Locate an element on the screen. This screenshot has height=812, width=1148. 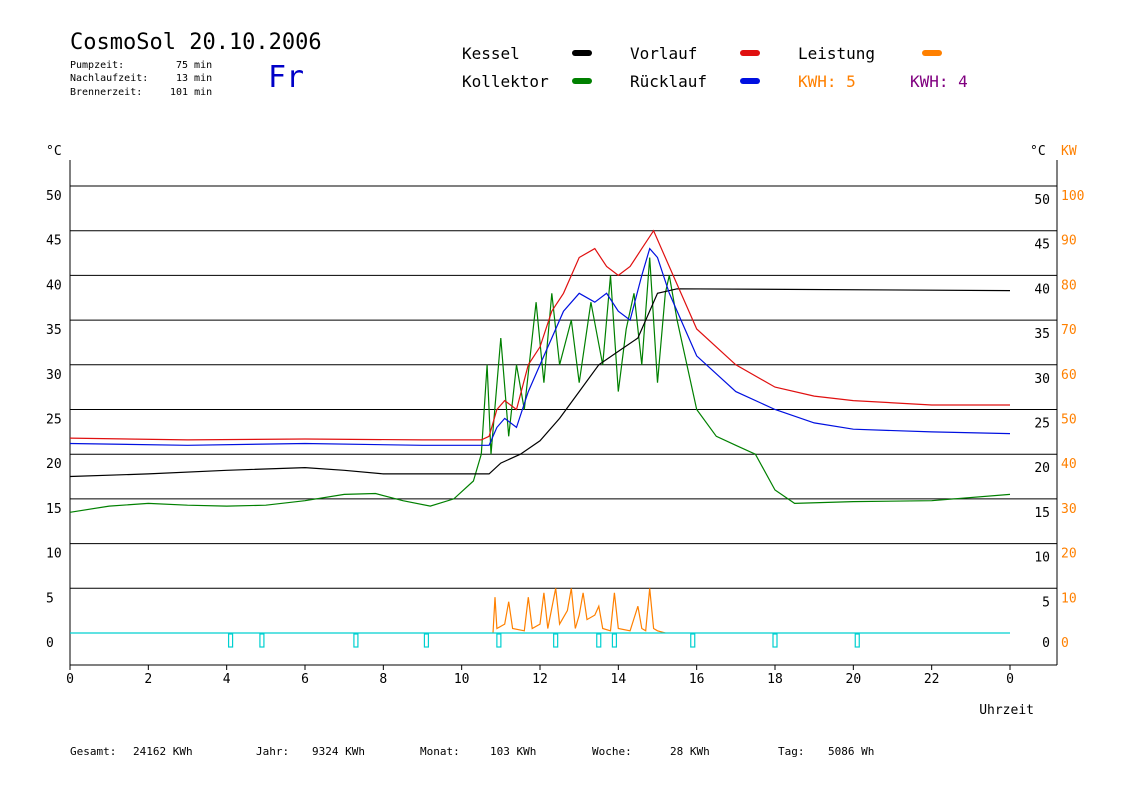
footer-tag-value: 5086 Wh is located at coordinates (851, 751).